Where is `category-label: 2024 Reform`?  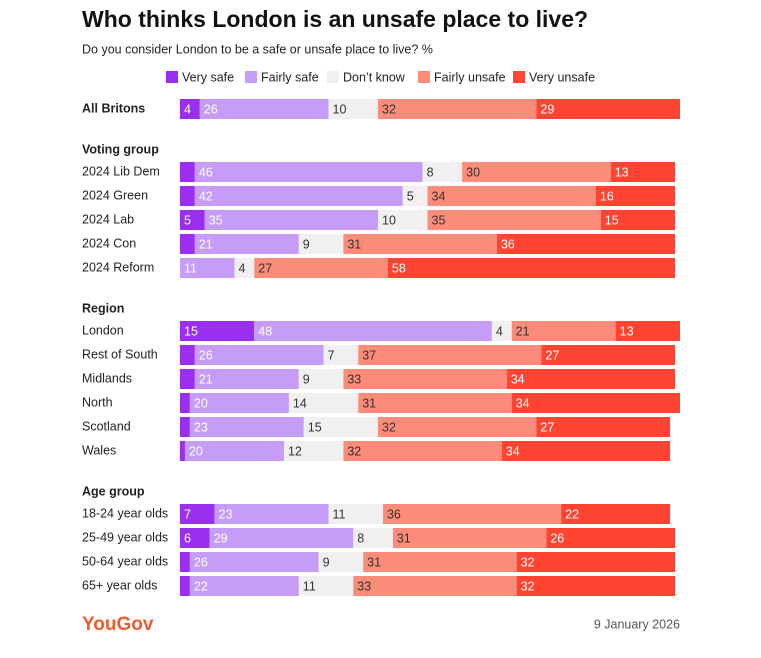
category-label: 2024 Reform is located at coordinates (118, 267).